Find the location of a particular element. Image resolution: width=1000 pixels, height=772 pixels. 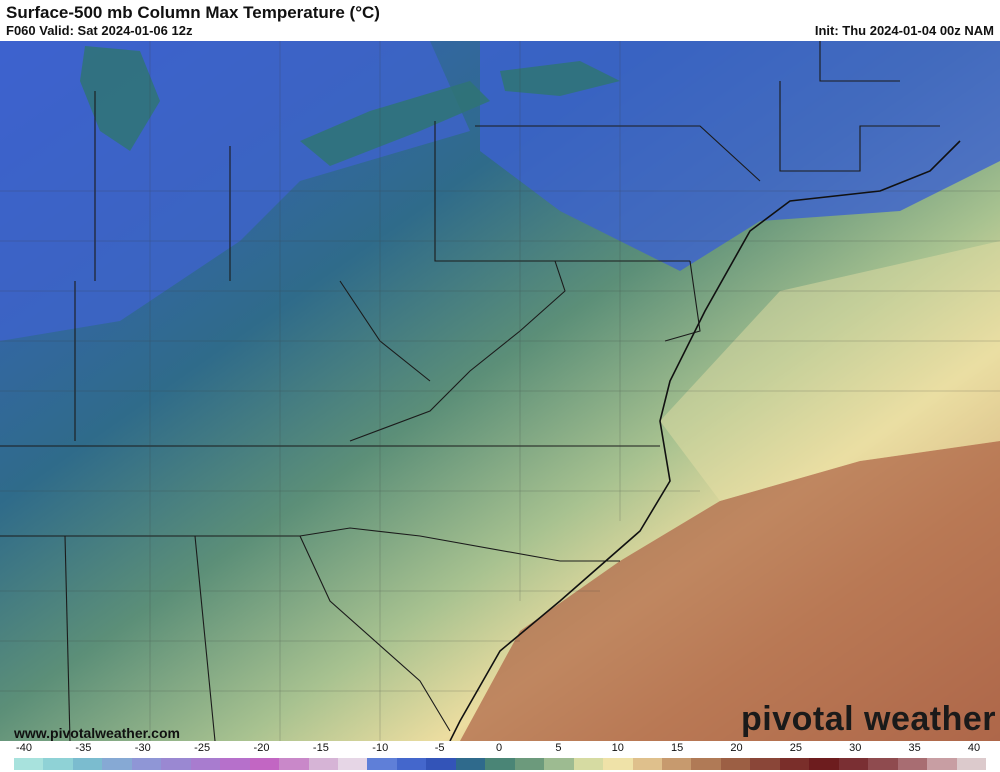

brand-logo: pivotal weather is located at coordinates (868, 719).